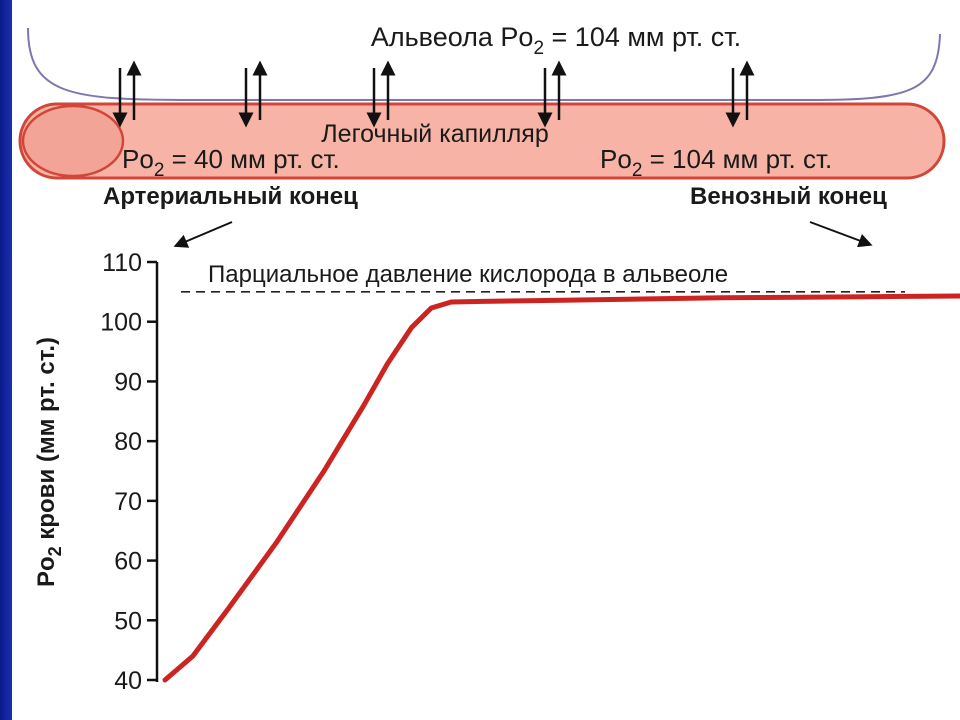 The height and width of the screenshot is (720, 960). What do you see at coordinates (230, 196) in the screenshot?
I see `arterial-end-label: Артериальный конец` at bounding box center [230, 196].